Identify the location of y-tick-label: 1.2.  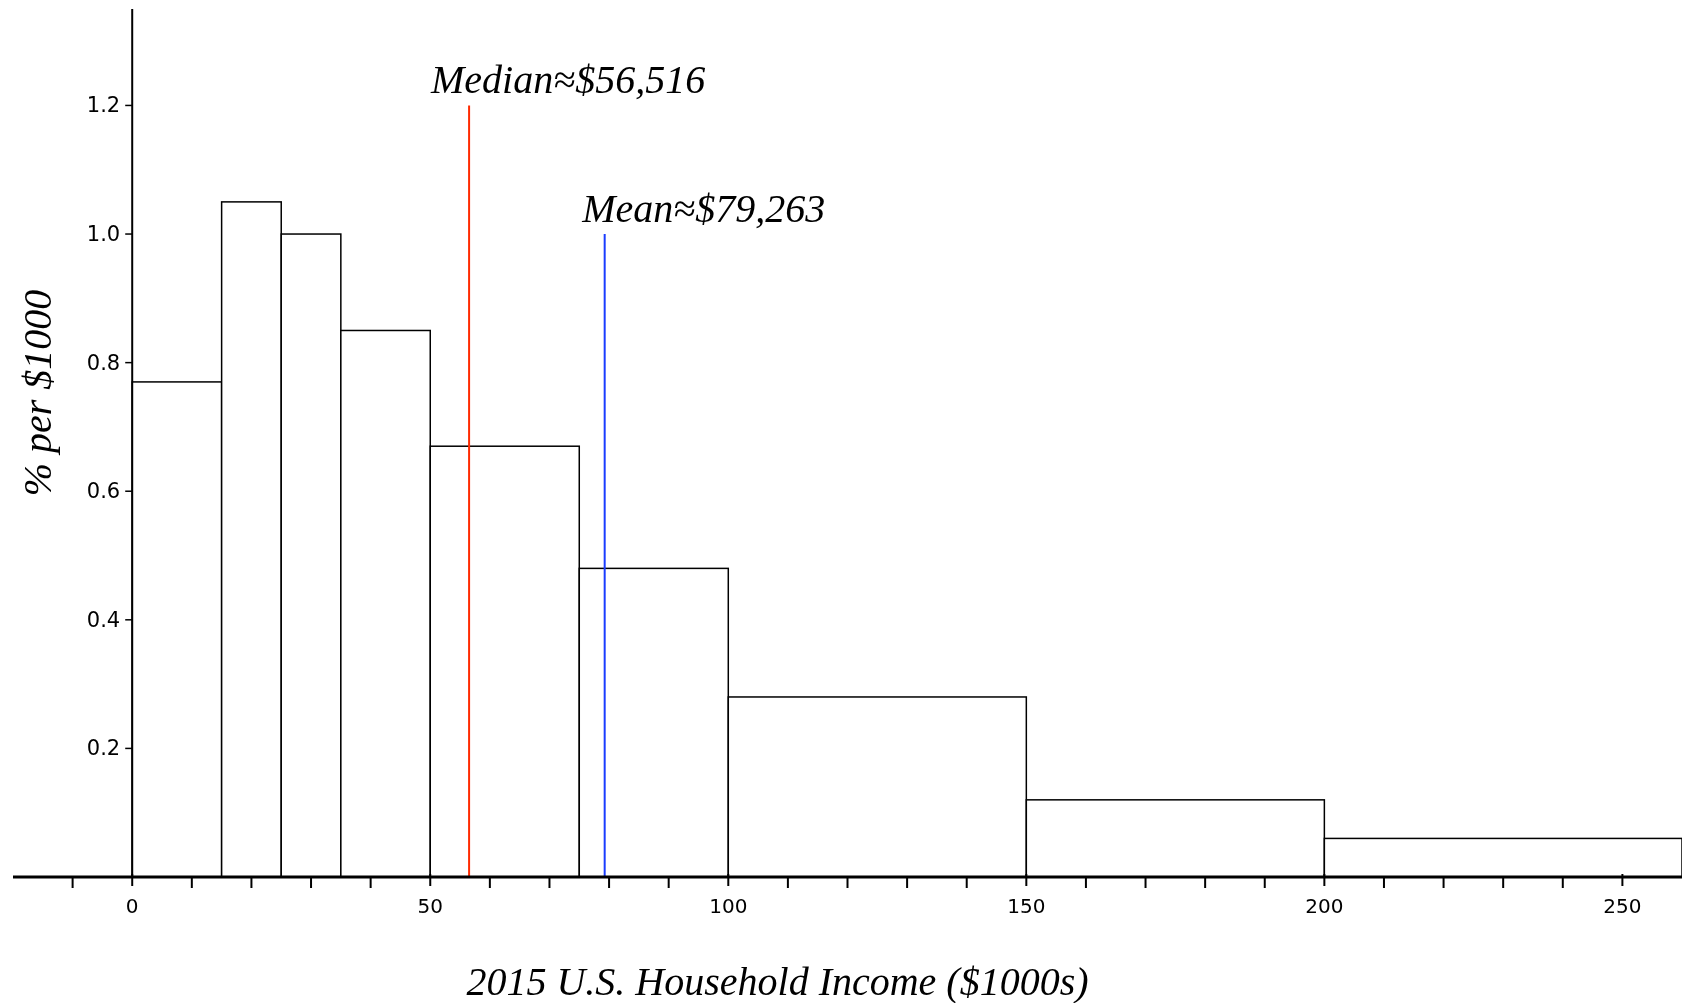
(103, 105).